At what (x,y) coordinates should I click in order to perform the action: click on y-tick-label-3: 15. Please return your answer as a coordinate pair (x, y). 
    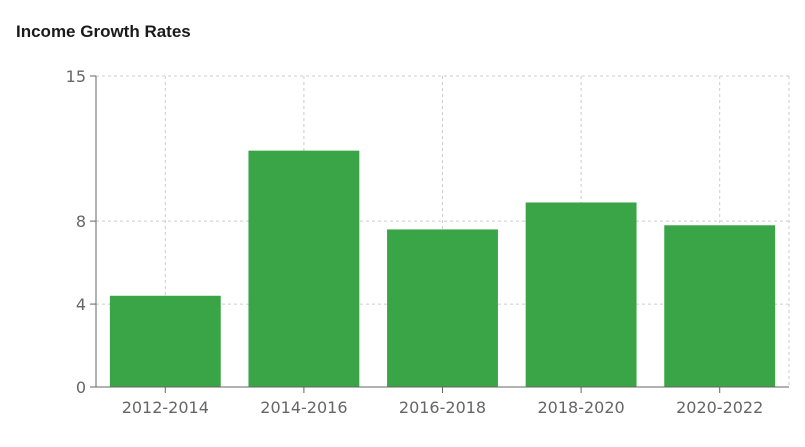
    Looking at the image, I should click on (76, 76).